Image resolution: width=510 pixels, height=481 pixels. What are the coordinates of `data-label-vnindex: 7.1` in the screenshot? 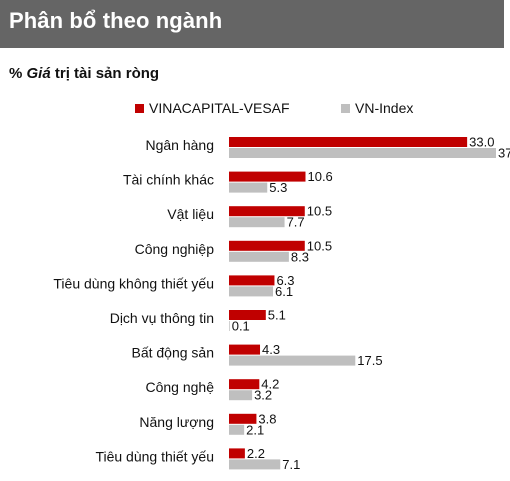 It's located at (291, 464).